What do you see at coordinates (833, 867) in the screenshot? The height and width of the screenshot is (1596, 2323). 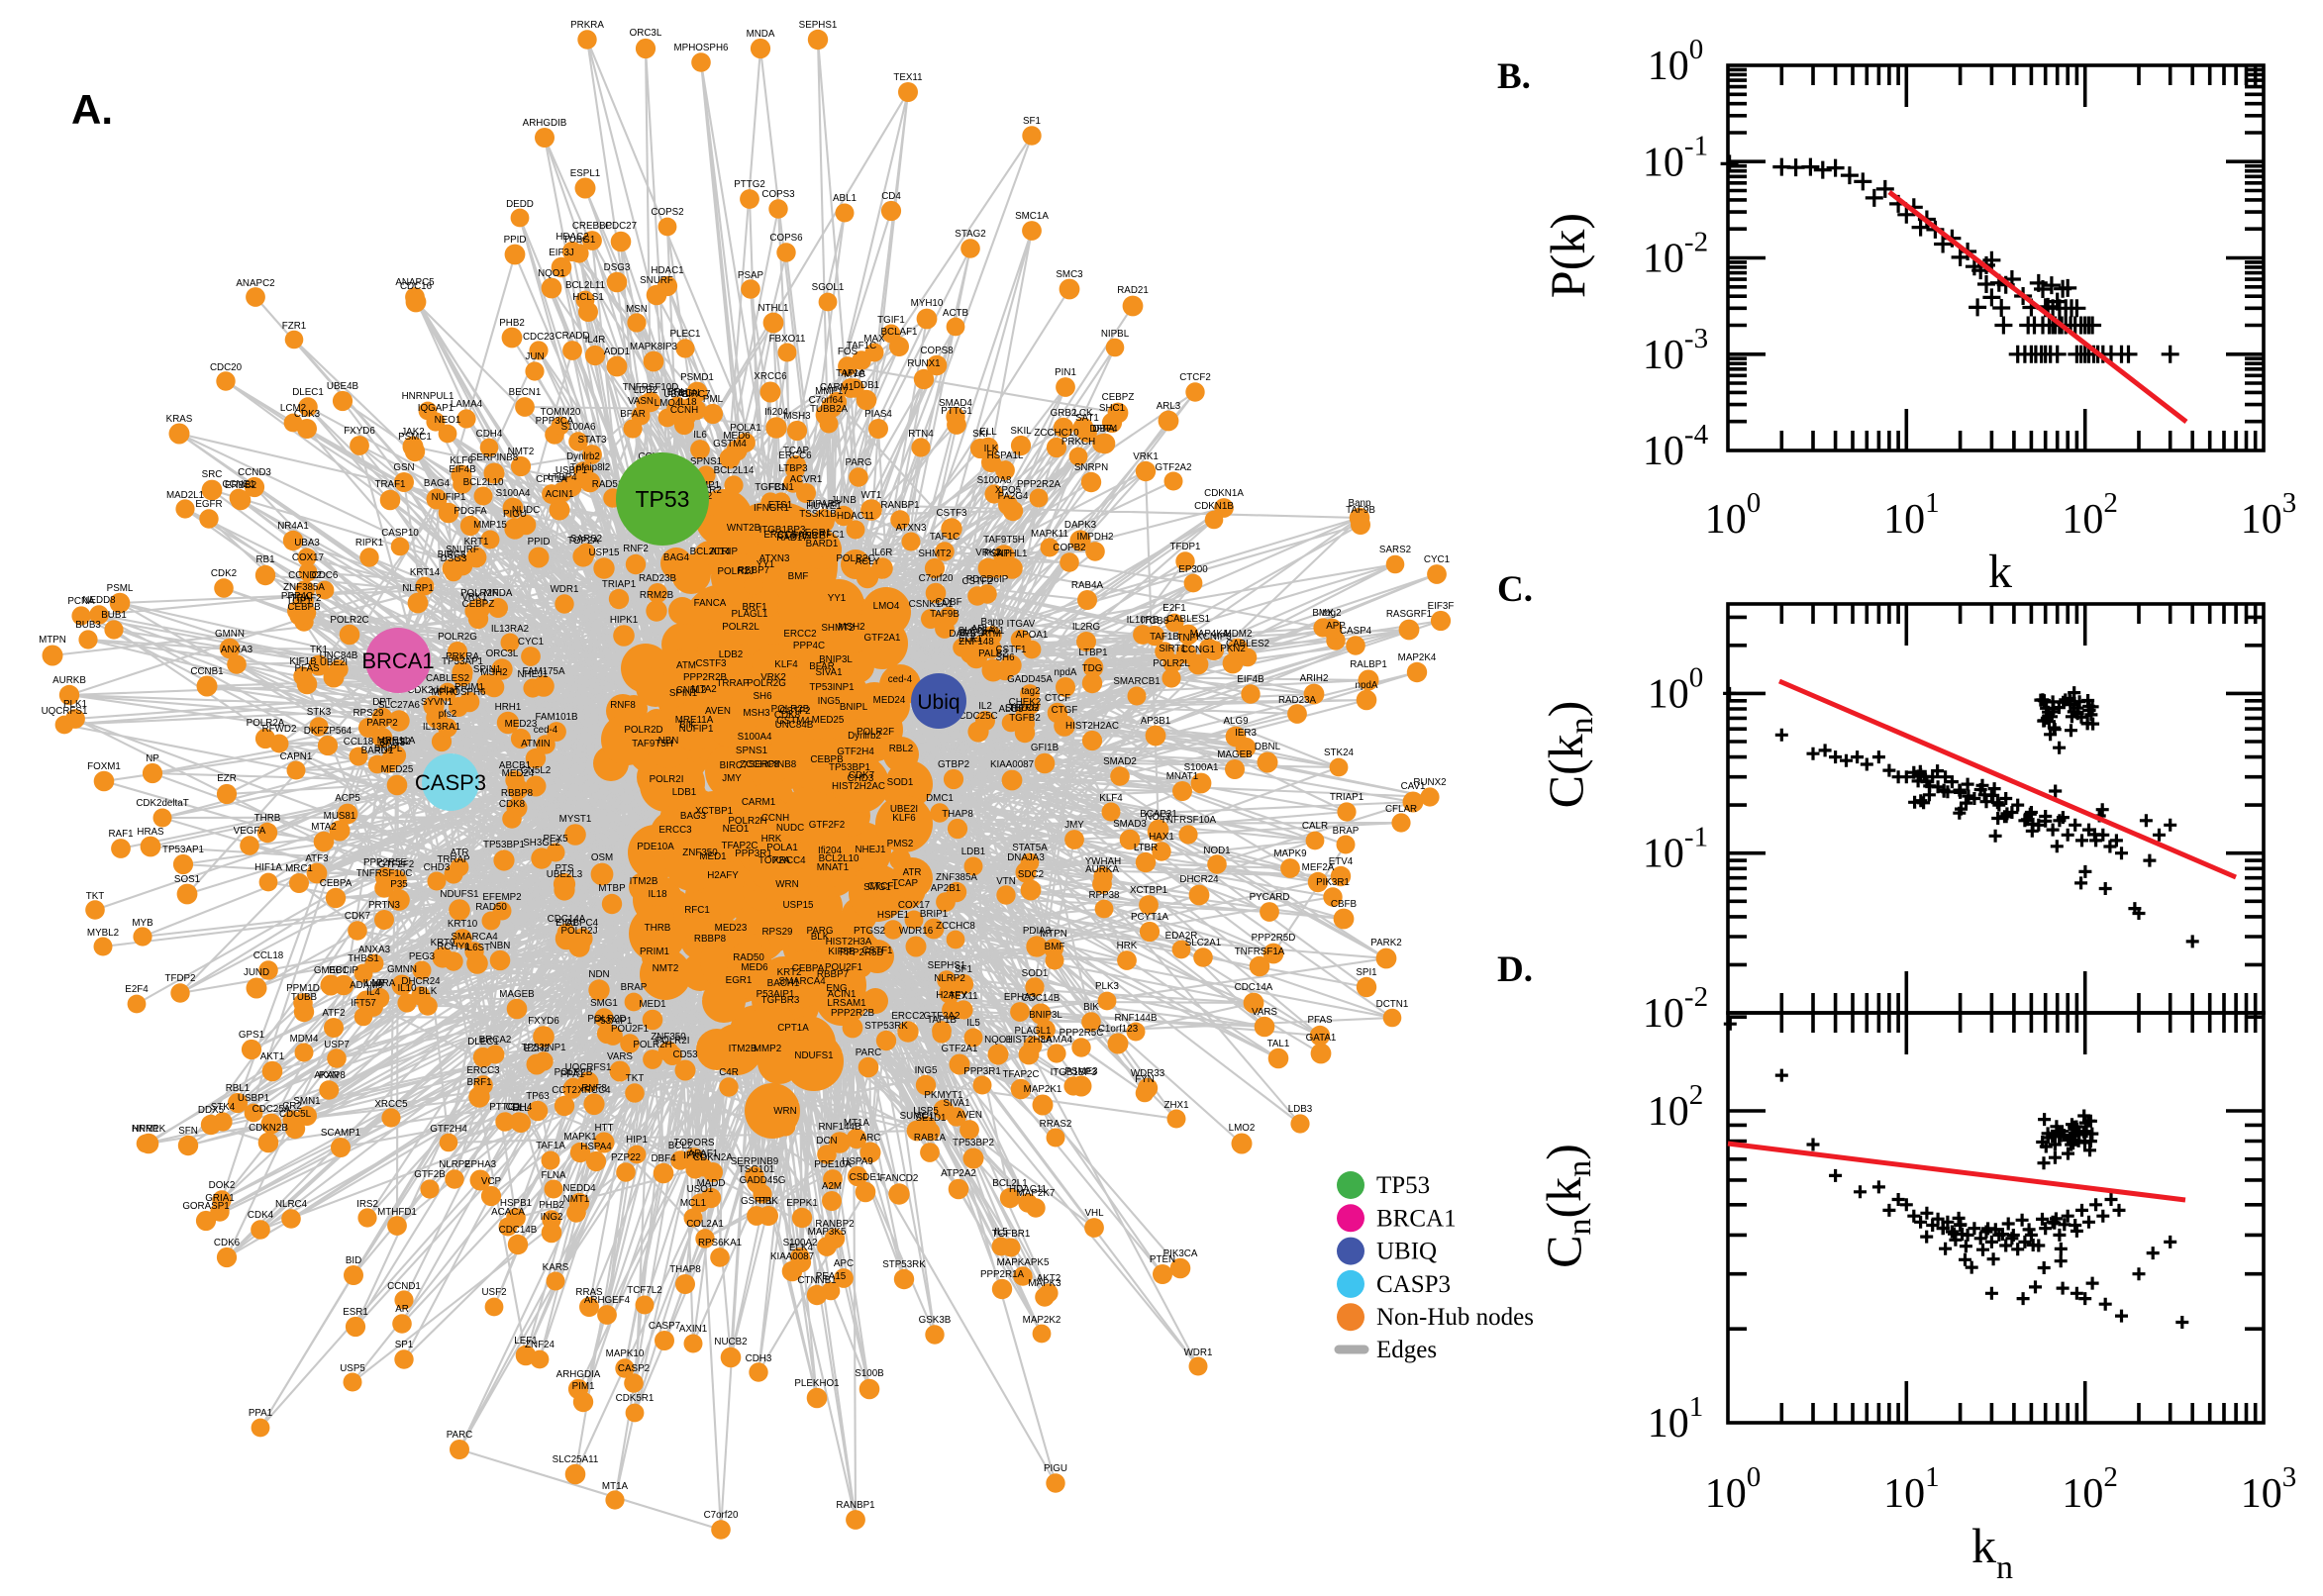 I see `svg-text: MNAT1` at bounding box center [833, 867].